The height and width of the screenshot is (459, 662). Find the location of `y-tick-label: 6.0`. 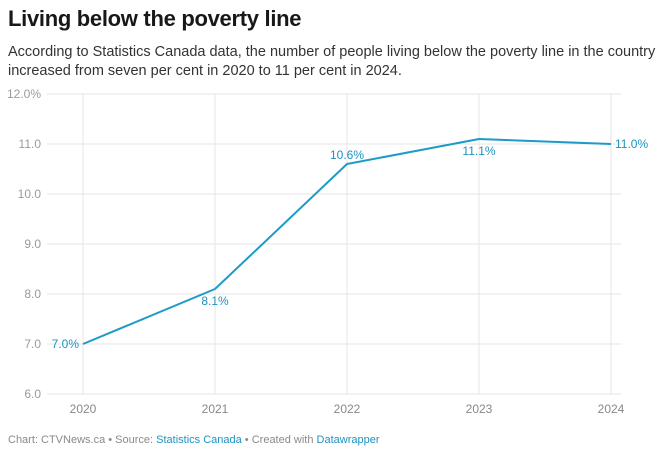

y-tick-label: 6.0 is located at coordinates (32, 394).